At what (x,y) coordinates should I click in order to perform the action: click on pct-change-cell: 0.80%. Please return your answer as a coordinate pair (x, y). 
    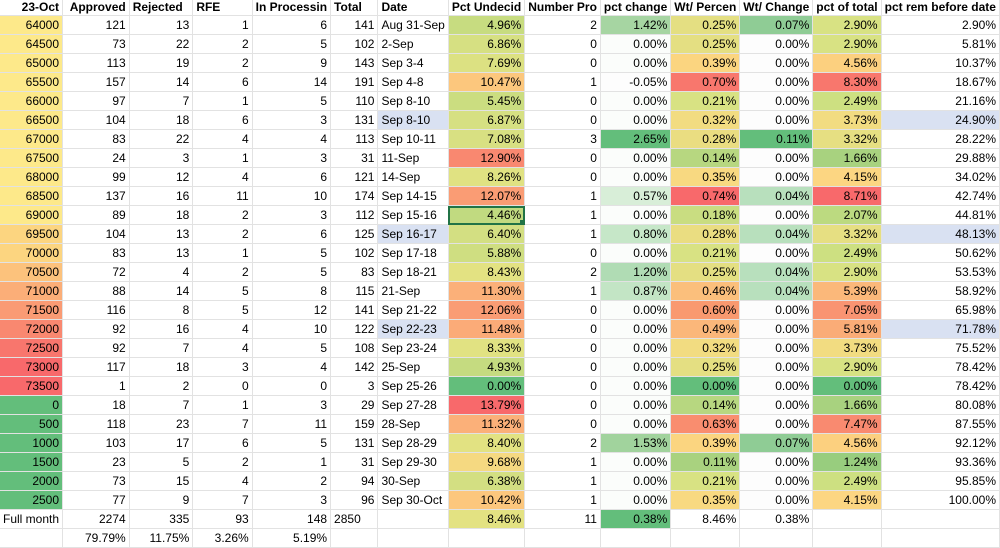
    Looking at the image, I should click on (636, 234).